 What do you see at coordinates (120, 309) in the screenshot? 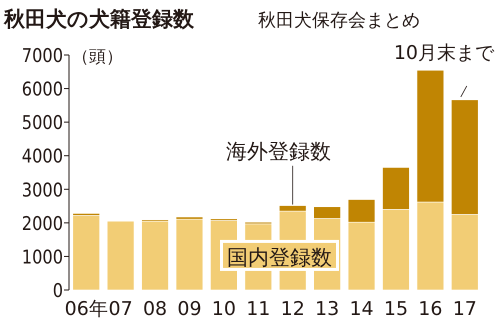
I see `x-tick-label: 07` at bounding box center [120, 309].